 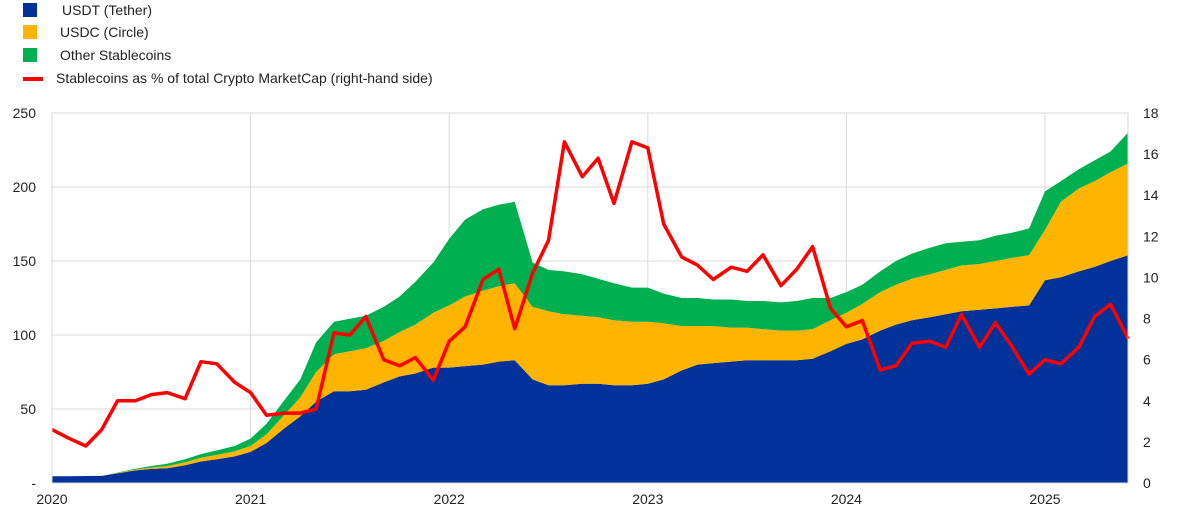 What do you see at coordinates (449, 499) in the screenshot?
I see `x-tick-label: 2022` at bounding box center [449, 499].